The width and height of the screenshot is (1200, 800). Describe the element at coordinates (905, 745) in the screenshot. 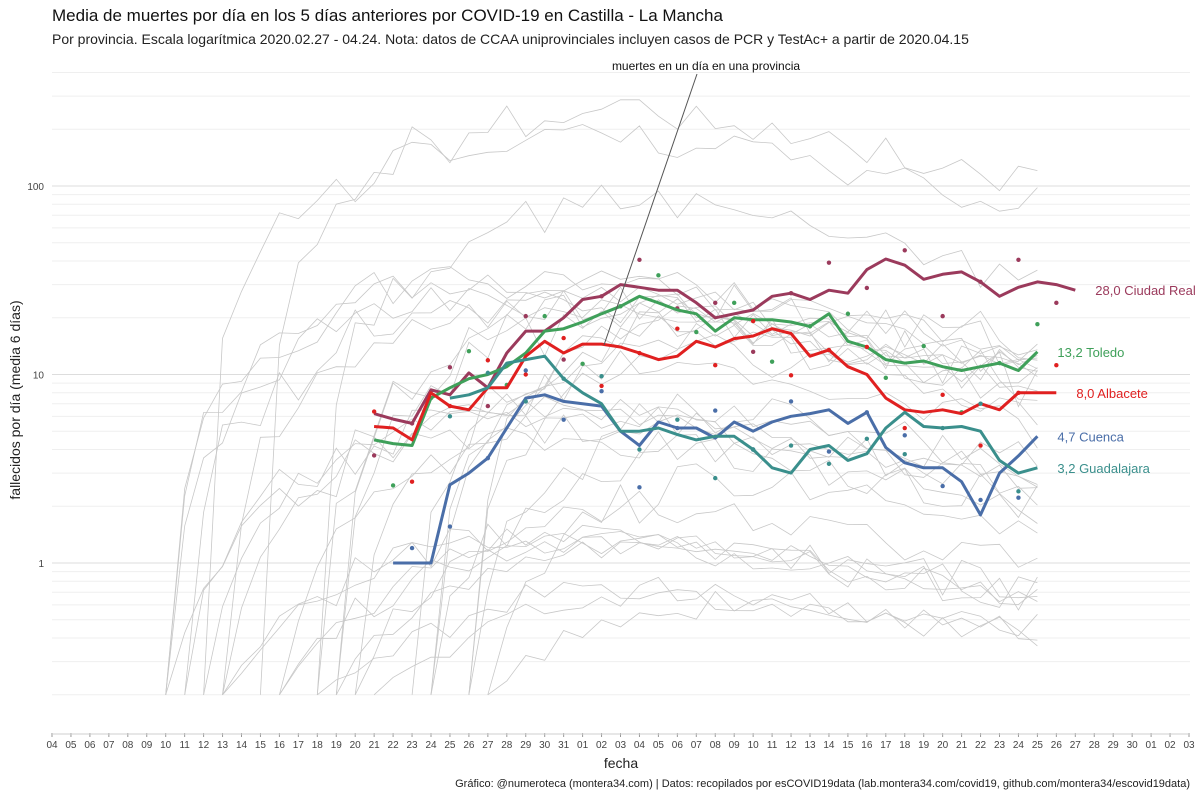

I see `x-tick-label: 18` at that location.